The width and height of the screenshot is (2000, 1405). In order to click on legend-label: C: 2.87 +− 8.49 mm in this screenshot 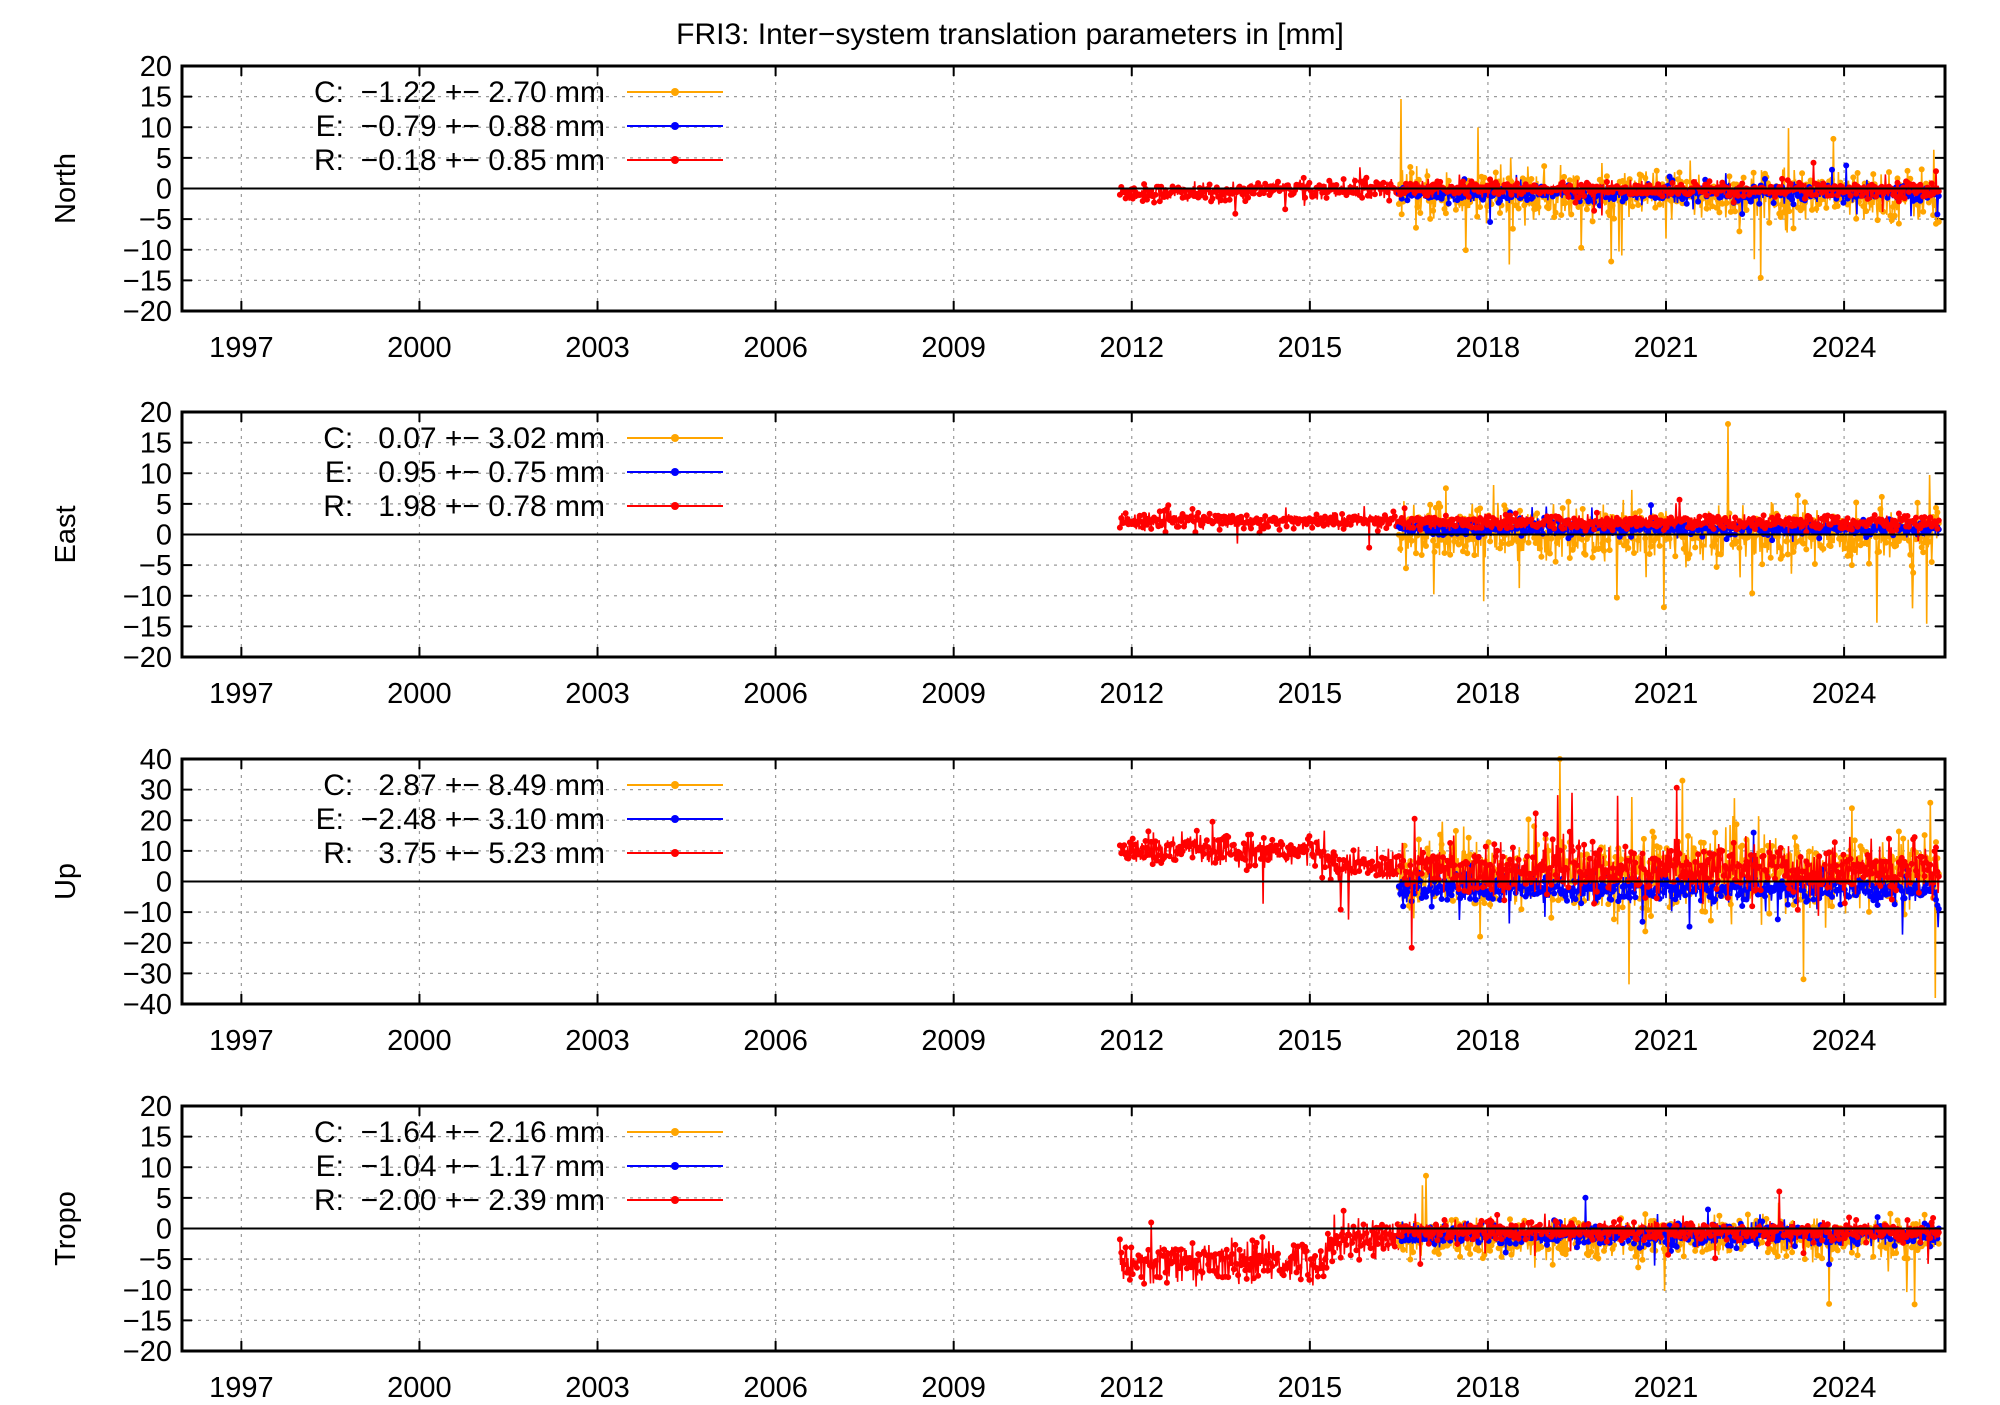, I will do `click(464, 785)`.